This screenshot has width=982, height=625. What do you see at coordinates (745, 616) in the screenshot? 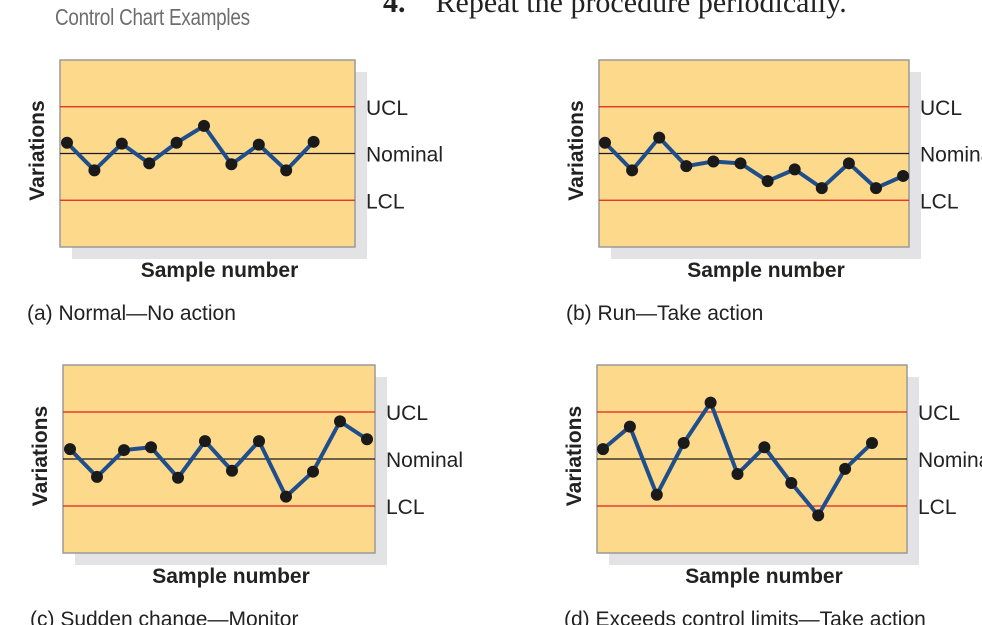
I see `chart-caption: (d) Exceeds control limits—Take action` at bounding box center [745, 616].